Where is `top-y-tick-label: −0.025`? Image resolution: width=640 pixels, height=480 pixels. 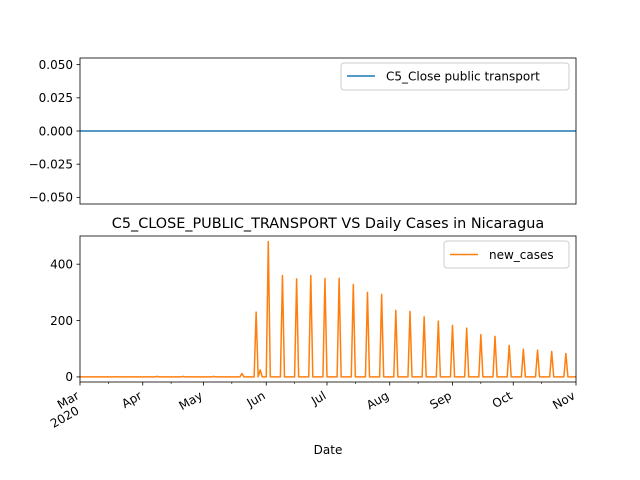 top-y-tick-label: −0.025 is located at coordinates (51, 164).